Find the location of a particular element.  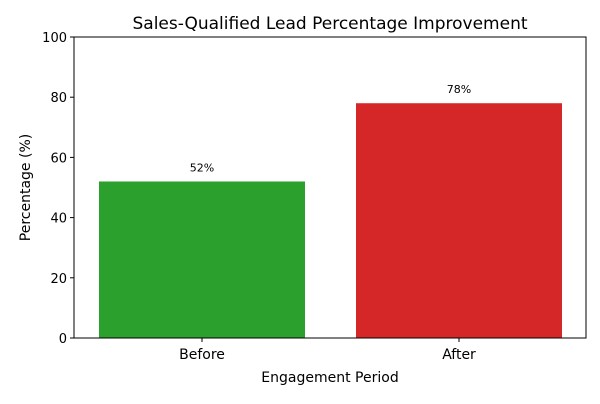

x-axis-label: Engagement Period is located at coordinates (329, 378).